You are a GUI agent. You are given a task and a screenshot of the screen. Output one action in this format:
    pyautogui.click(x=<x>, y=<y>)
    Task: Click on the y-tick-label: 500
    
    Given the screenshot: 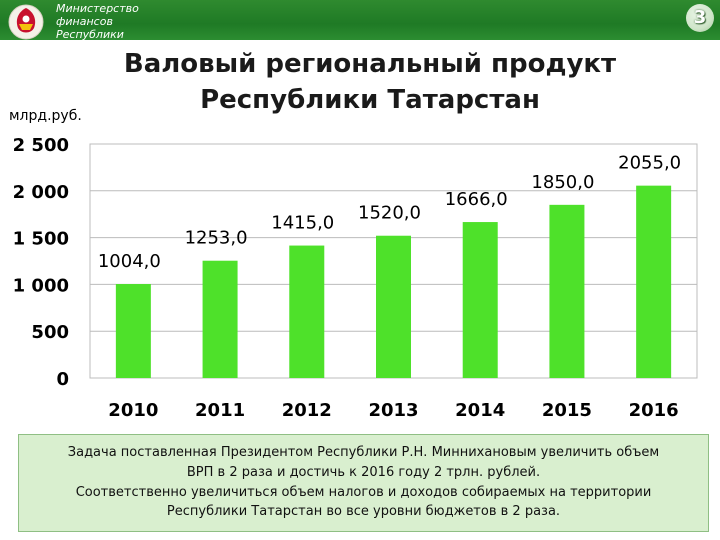 What is the action you would take?
    pyautogui.click(x=50, y=332)
    